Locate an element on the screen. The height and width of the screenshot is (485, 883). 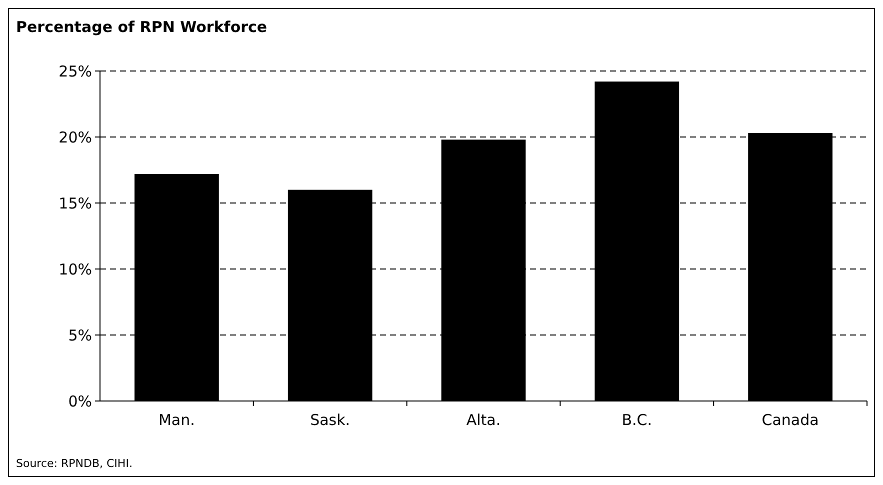
chart-title: Percentage of RPN Workforce is located at coordinates (142, 27).